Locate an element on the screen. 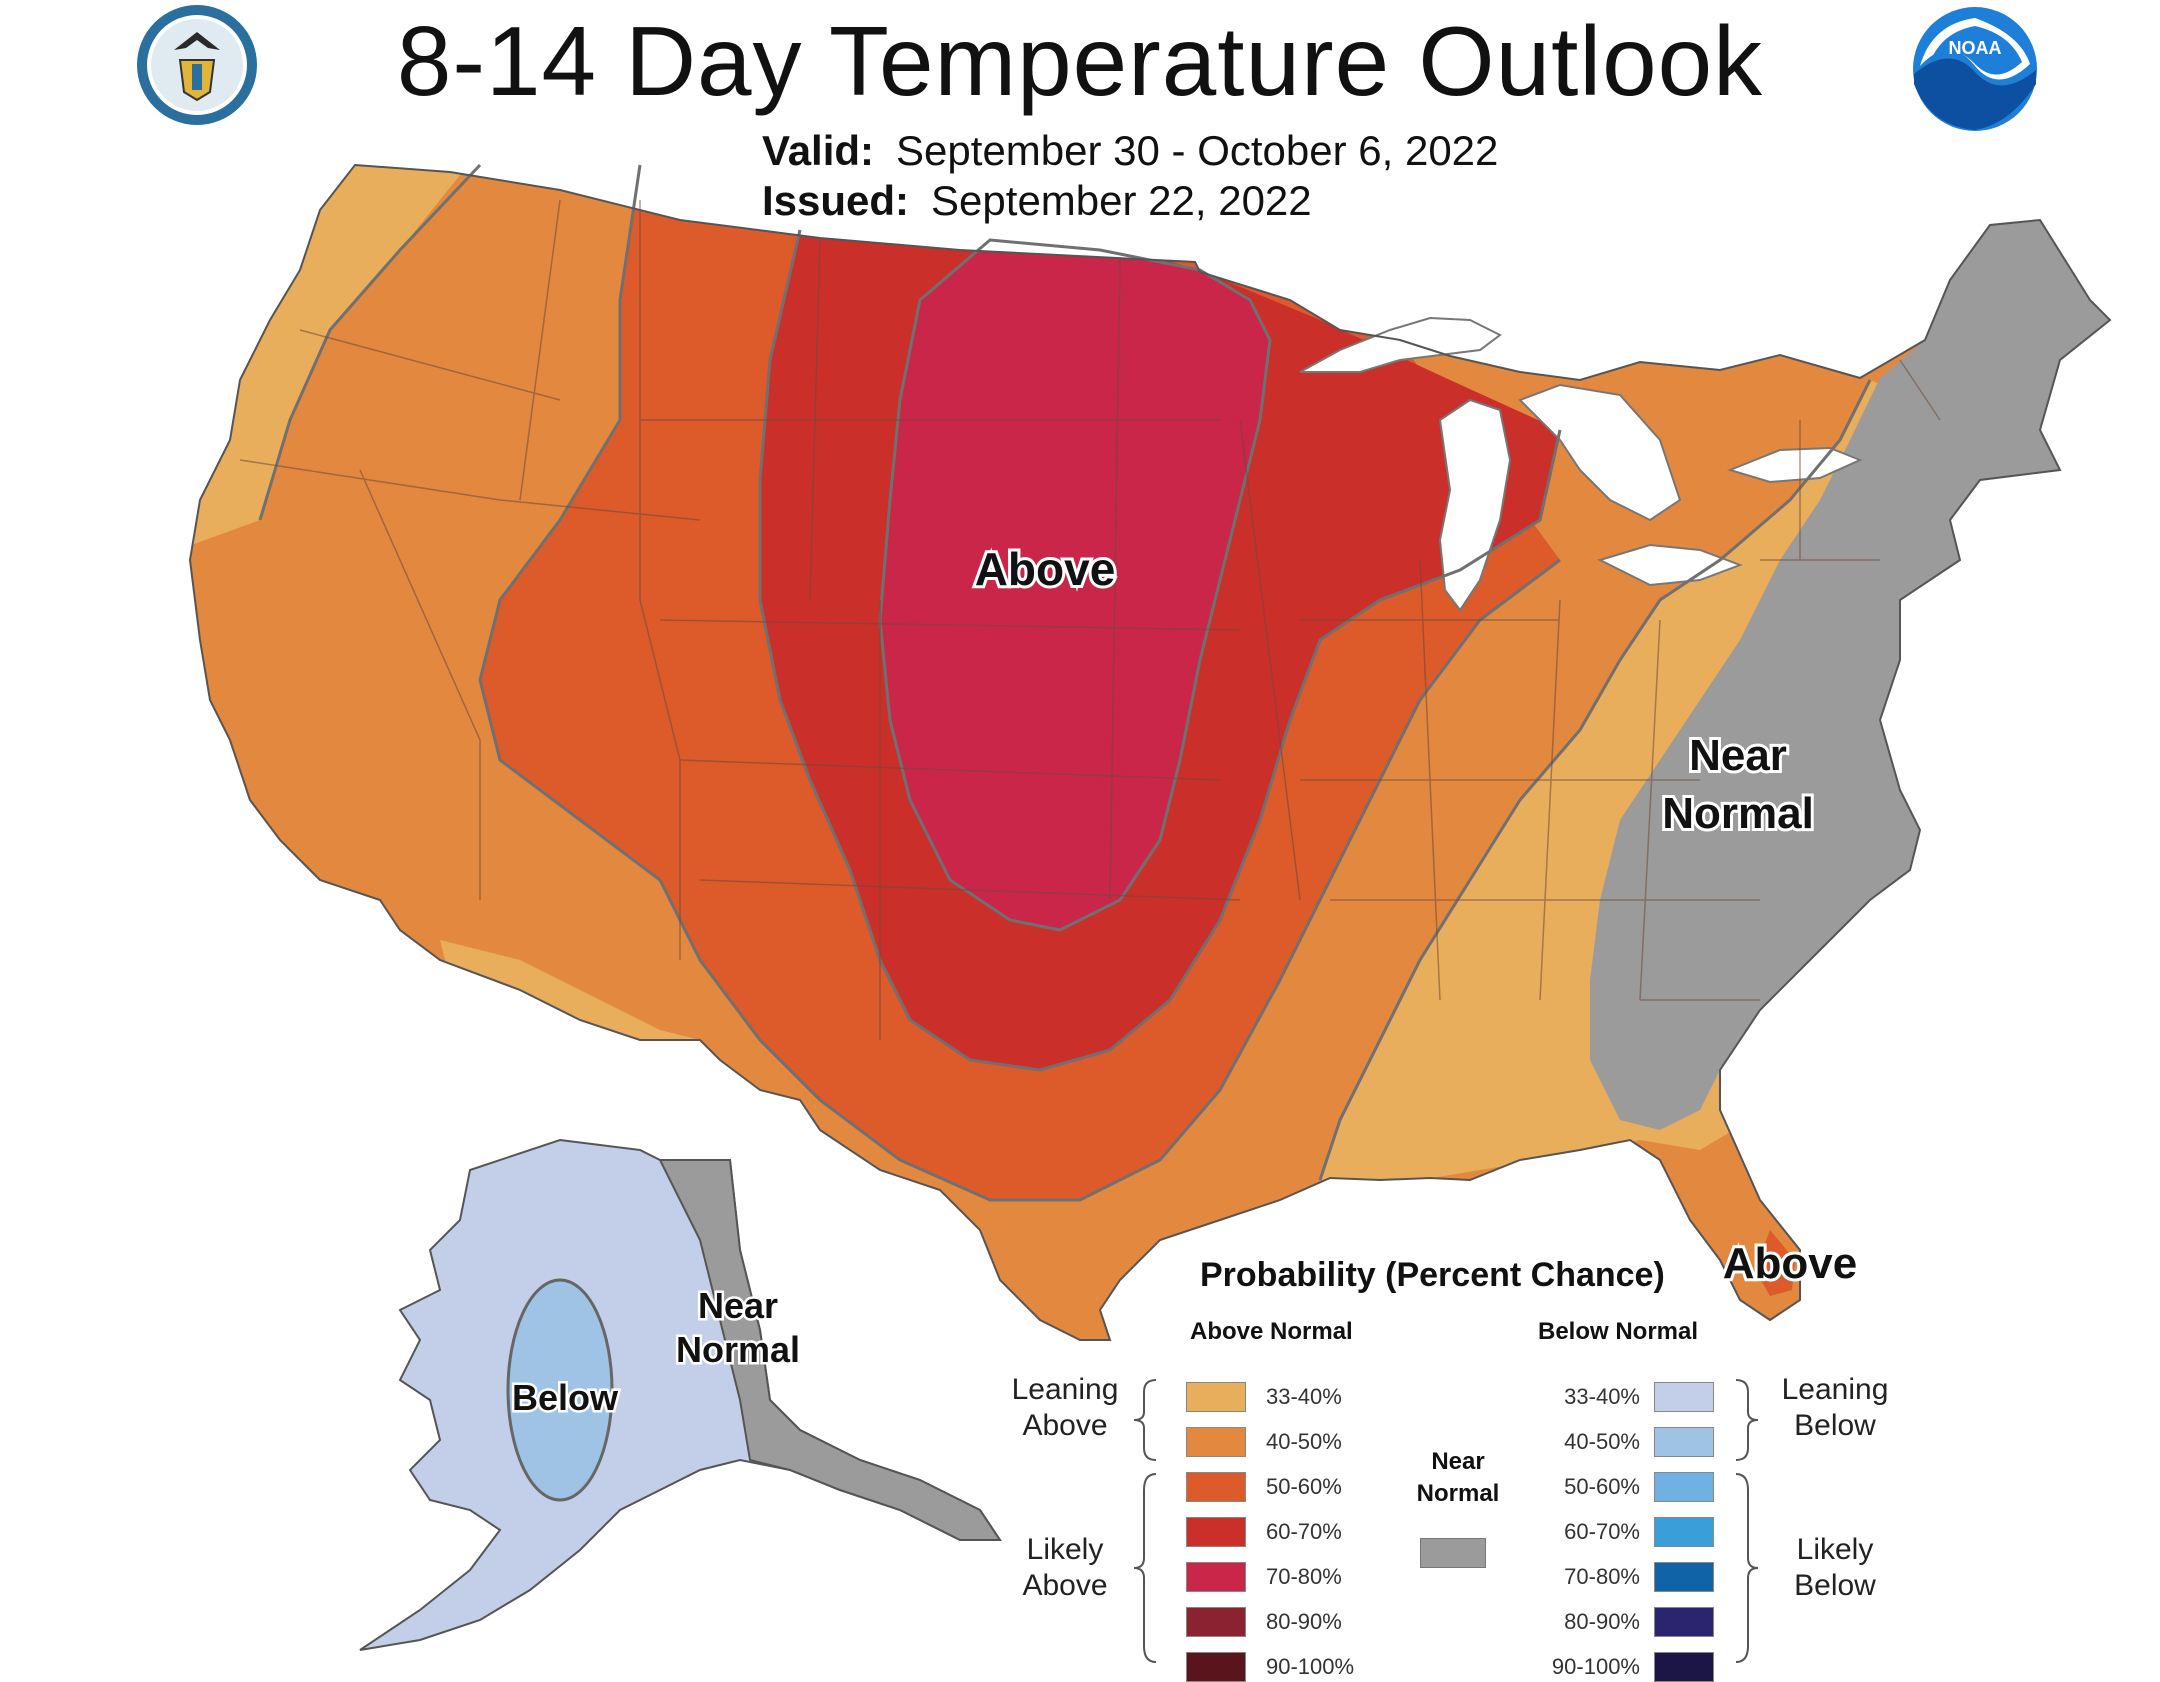 The image size is (2160, 1682). legend-below-label: 60-70% is located at coordinates (1602, 1531).